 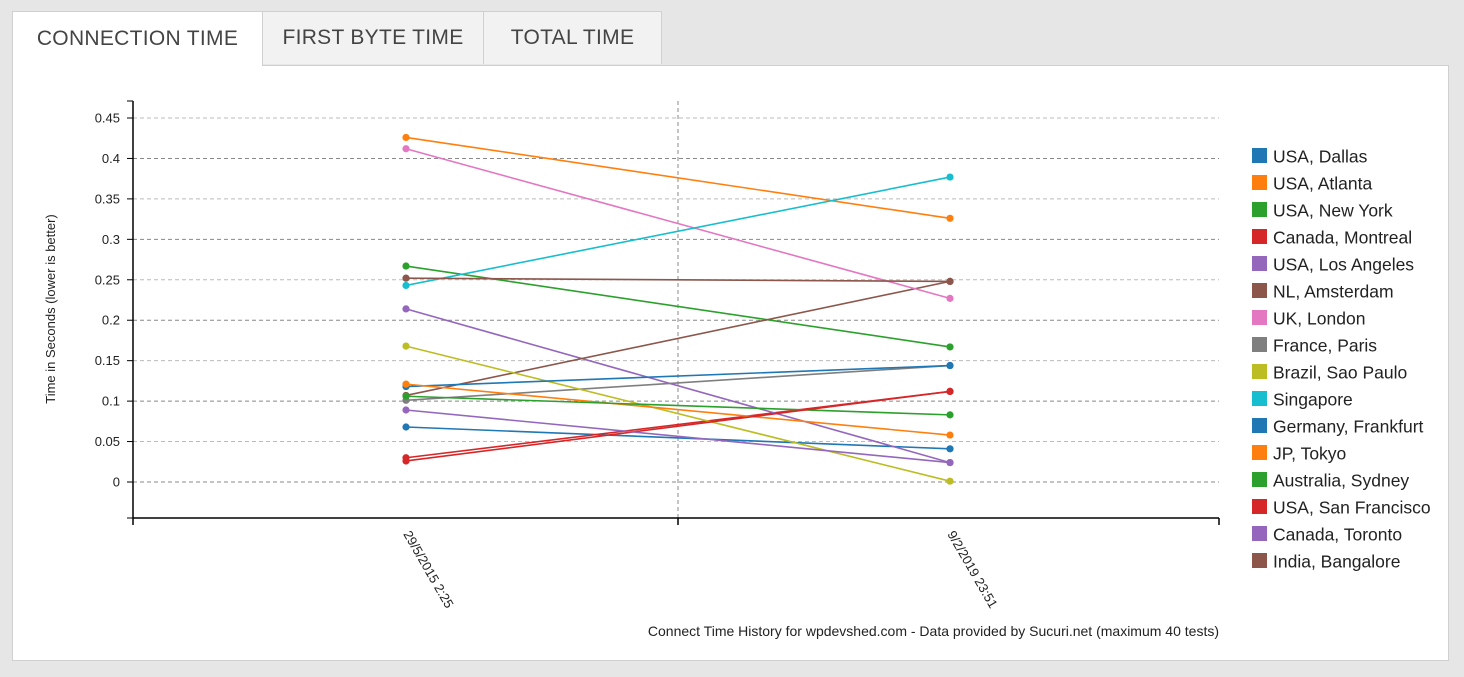 I want to click on legend-item: France, Paris, so click(x=1314, y=346).